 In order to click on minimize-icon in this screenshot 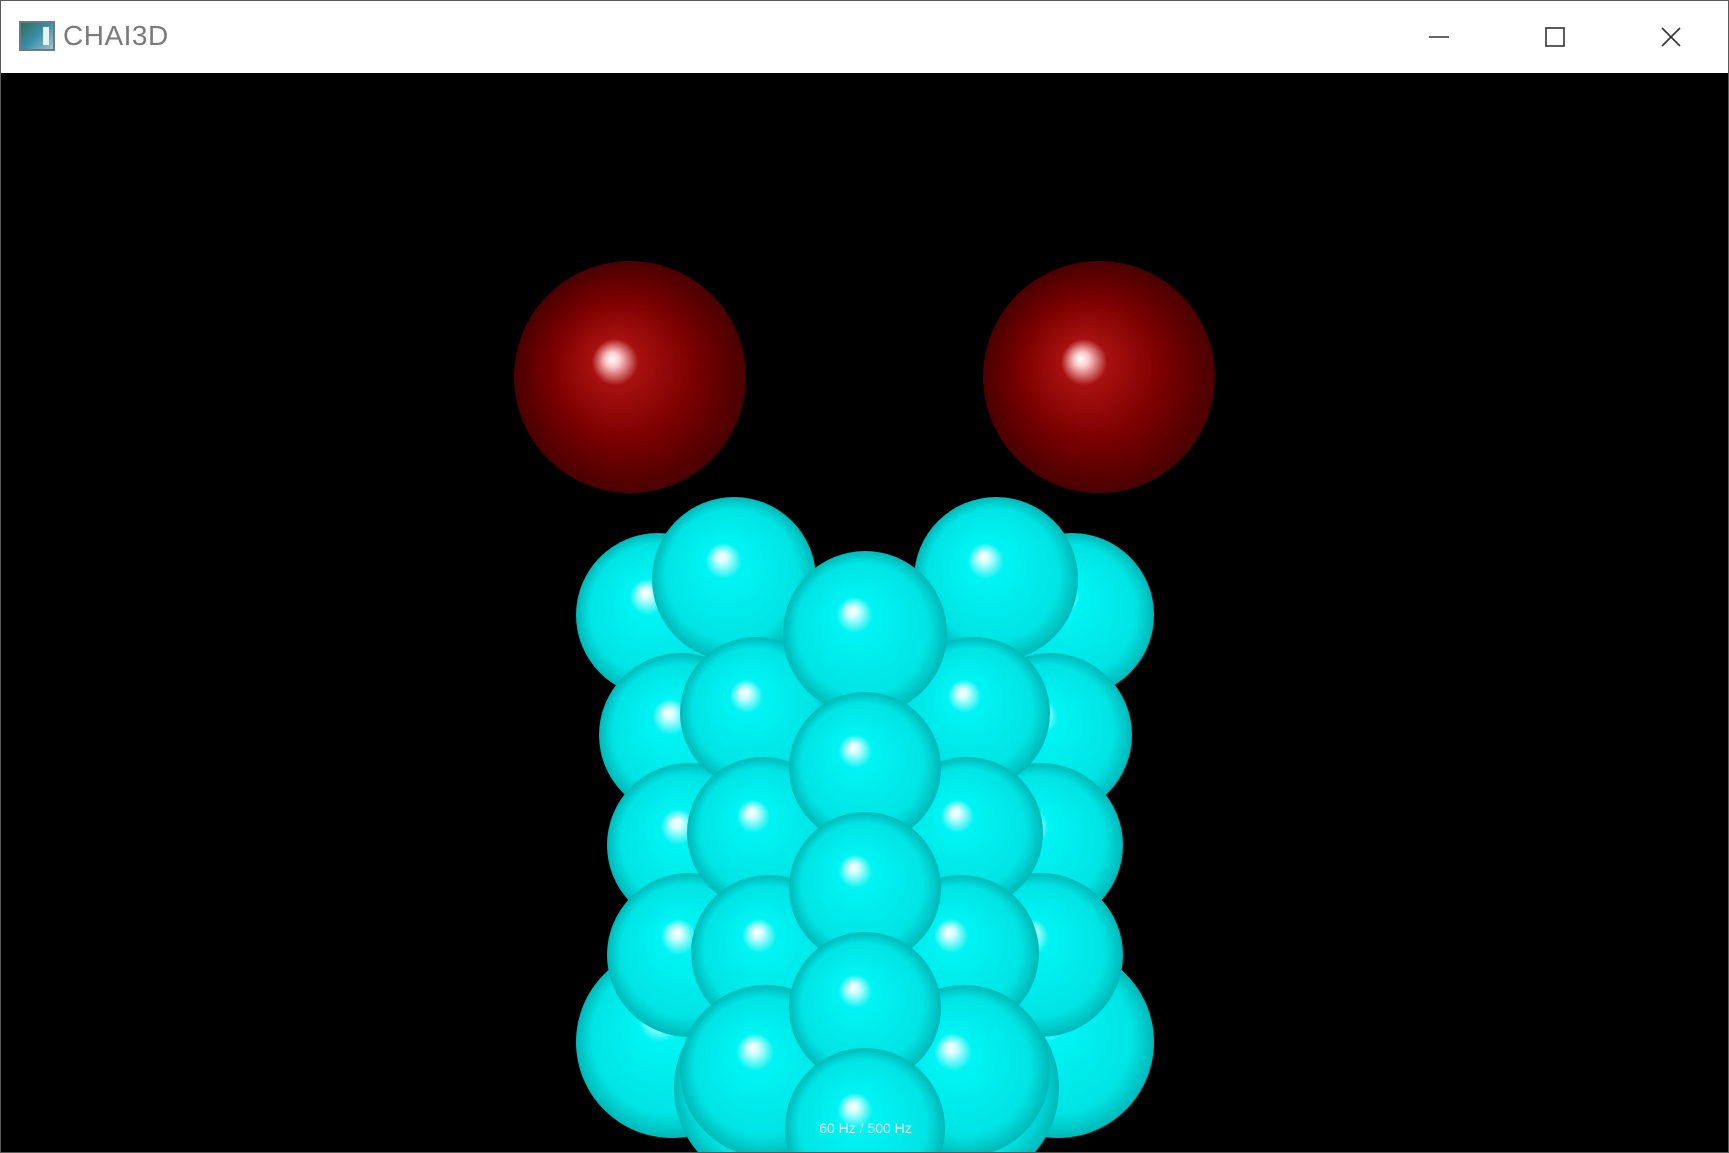, I will do `click(1439, 37)`.